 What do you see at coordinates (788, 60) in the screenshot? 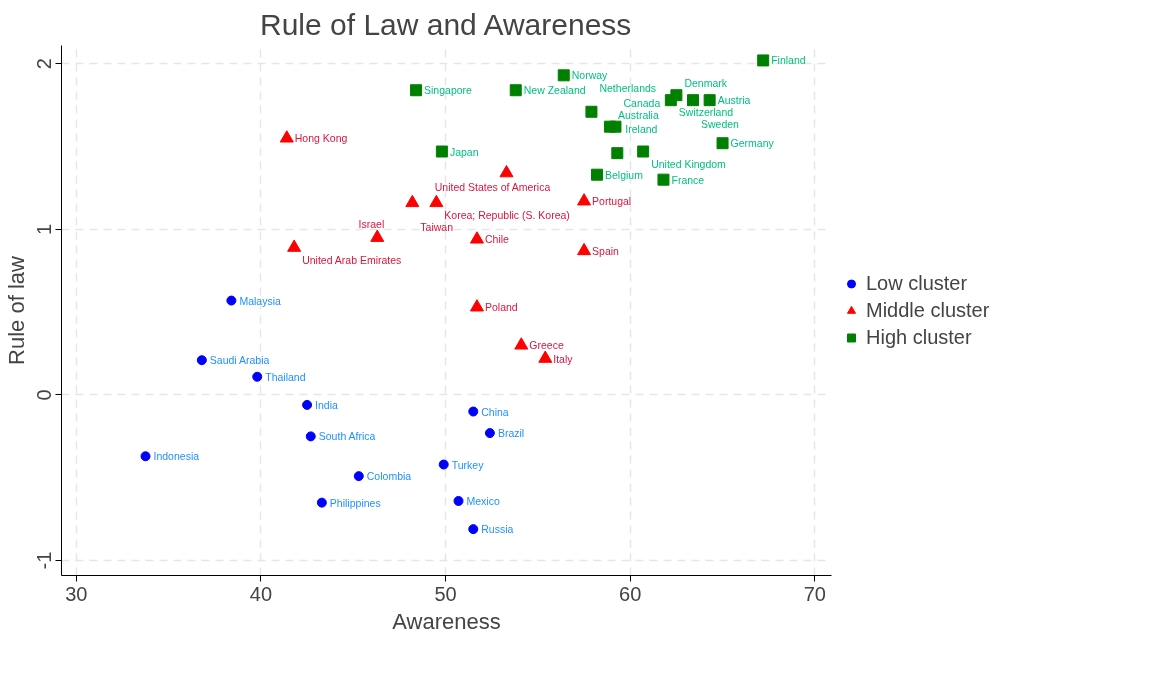
I see `annotation: Finland` at bounding box center [788, 60].